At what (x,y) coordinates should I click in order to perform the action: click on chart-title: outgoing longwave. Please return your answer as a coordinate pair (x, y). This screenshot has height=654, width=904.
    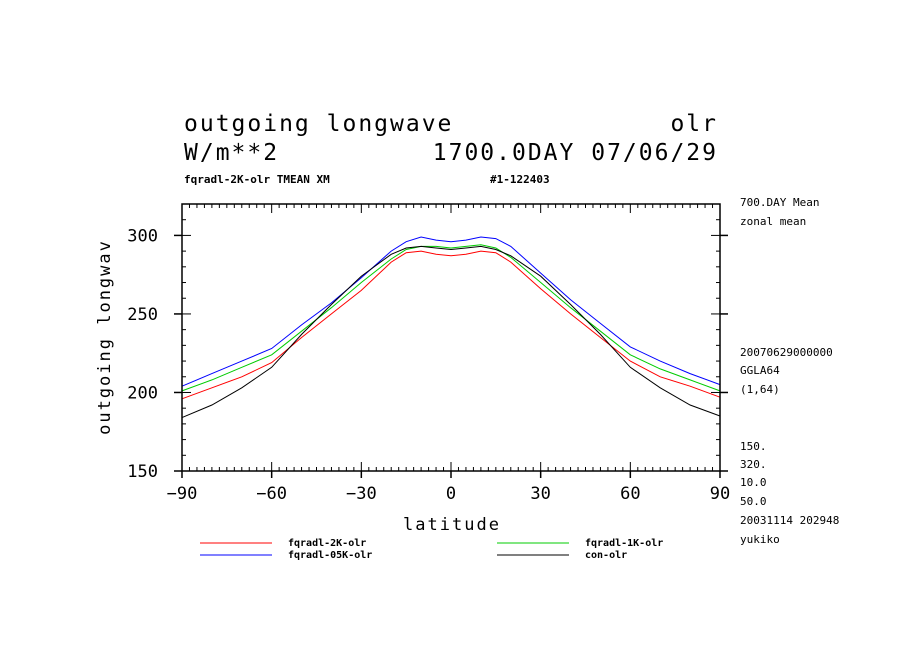
    Looking at the image, I should click on (318, 124).